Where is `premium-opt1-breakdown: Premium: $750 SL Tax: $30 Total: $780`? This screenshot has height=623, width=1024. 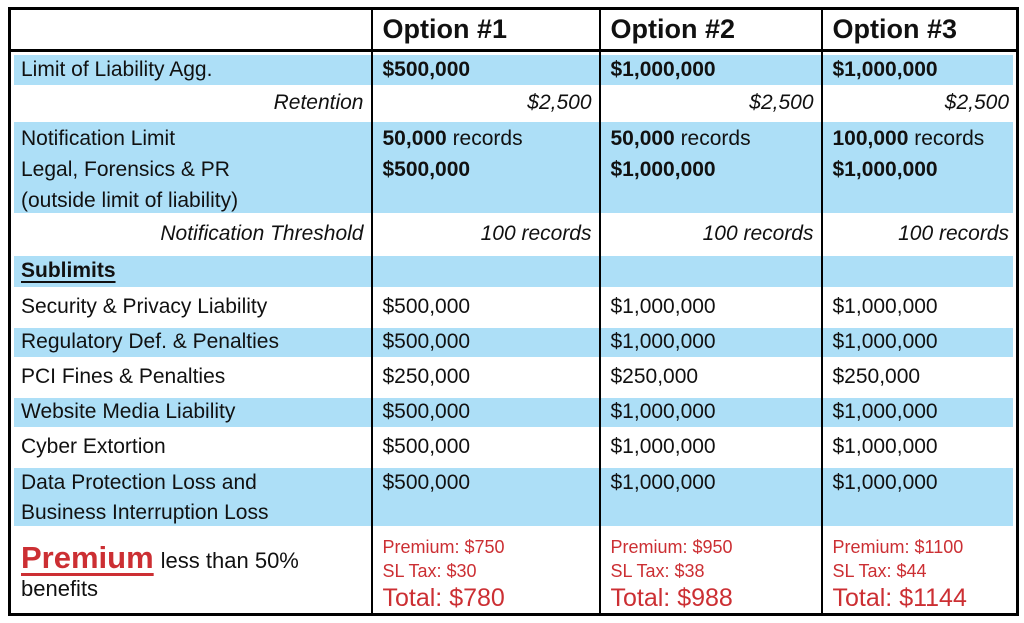
premium-opt1-breakdown: Premium: $750 SL Tax: $30 Total: $780 is located at coordinates (485, 571).